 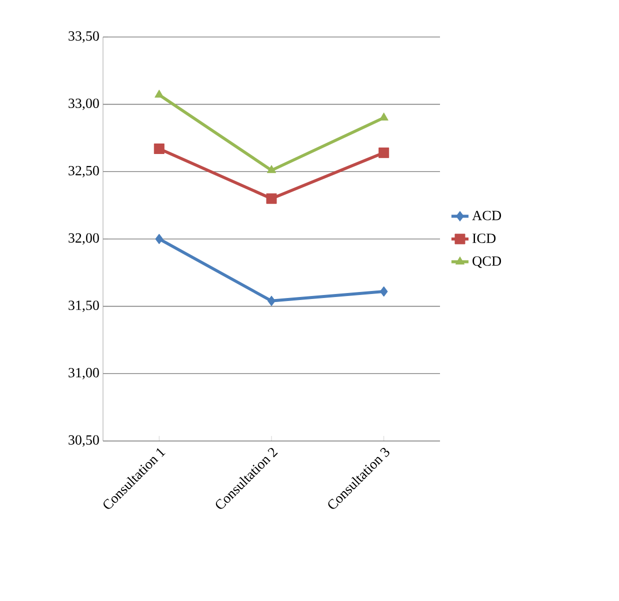 What do you see at coordinates (484, 239) in the screenshot?
I see `legend-label: ICD` at bounding box center [484, 239].